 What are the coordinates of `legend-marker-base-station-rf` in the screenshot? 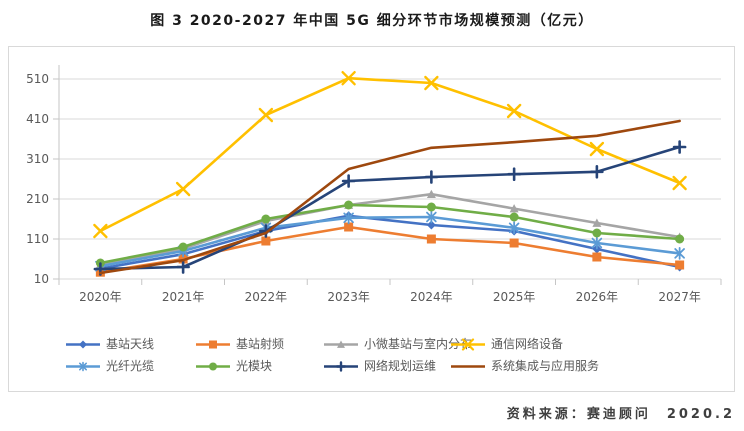 It's located at (213, 344).